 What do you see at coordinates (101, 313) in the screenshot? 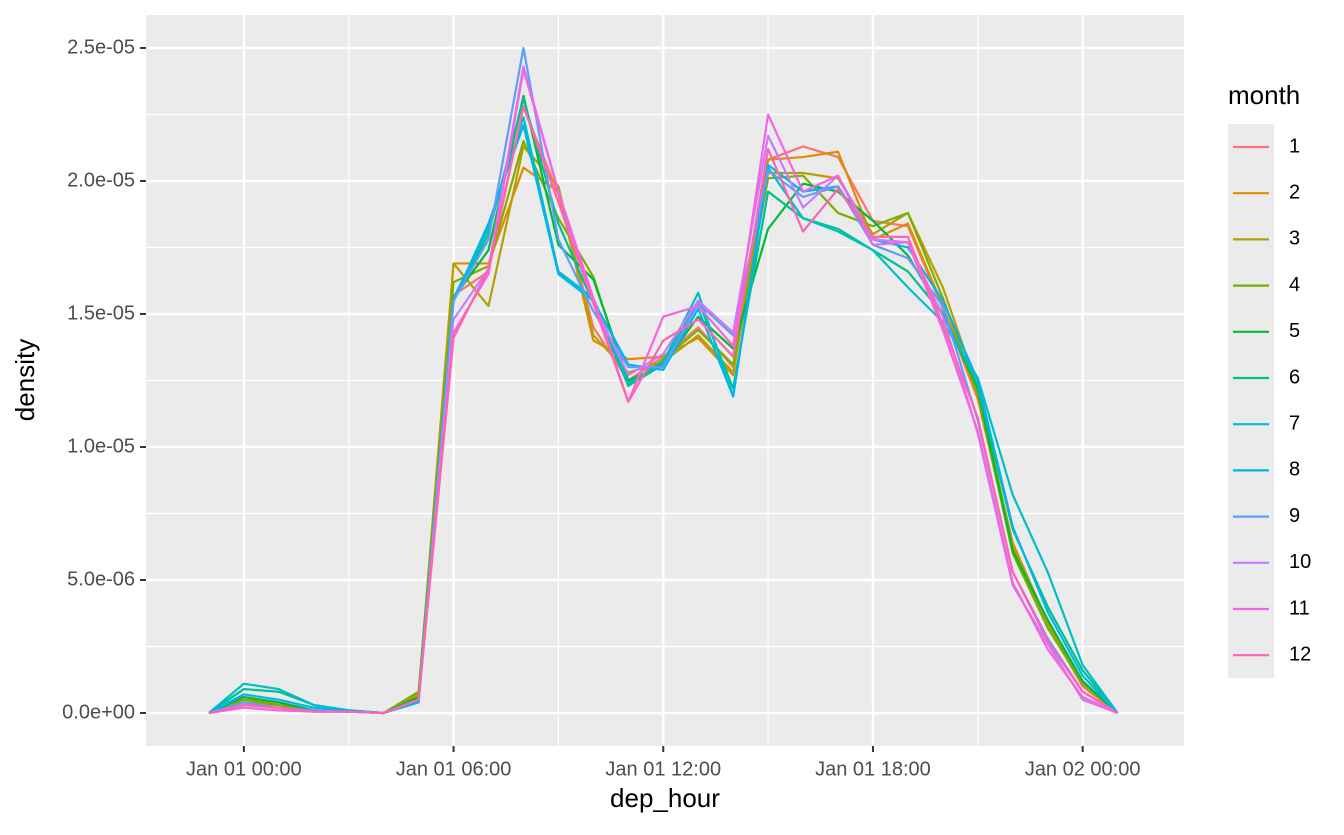
I see `y-tick-label: 1.5e-05` at bounding box center [101, 313].